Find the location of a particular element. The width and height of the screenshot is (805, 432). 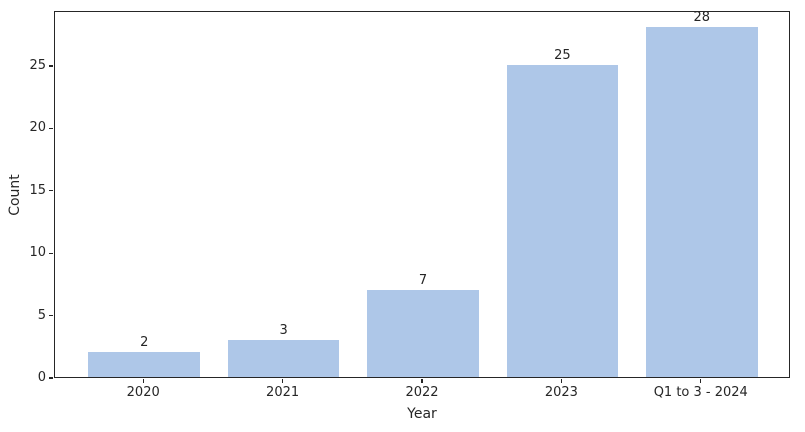

x-tick-label: 2021 is located at coordinates (283, 392).